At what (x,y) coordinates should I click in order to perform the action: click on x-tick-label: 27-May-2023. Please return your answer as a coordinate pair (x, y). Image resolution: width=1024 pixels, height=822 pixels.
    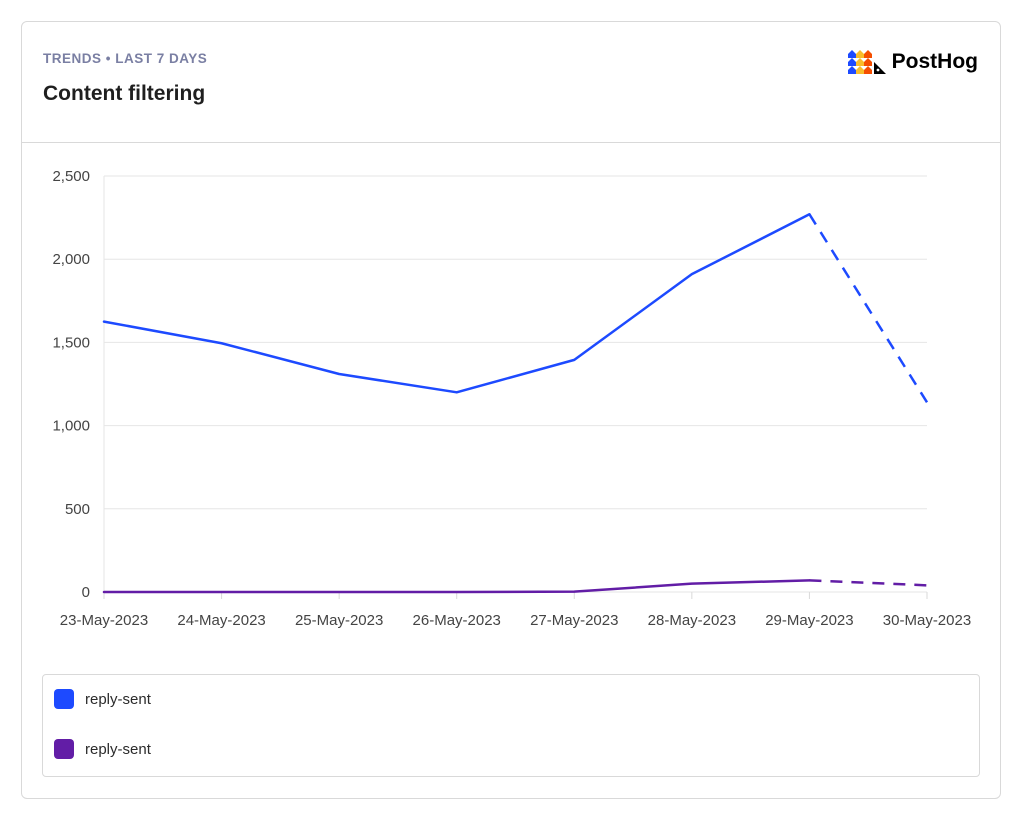
    Looking at the image, I should click on (574, 620).